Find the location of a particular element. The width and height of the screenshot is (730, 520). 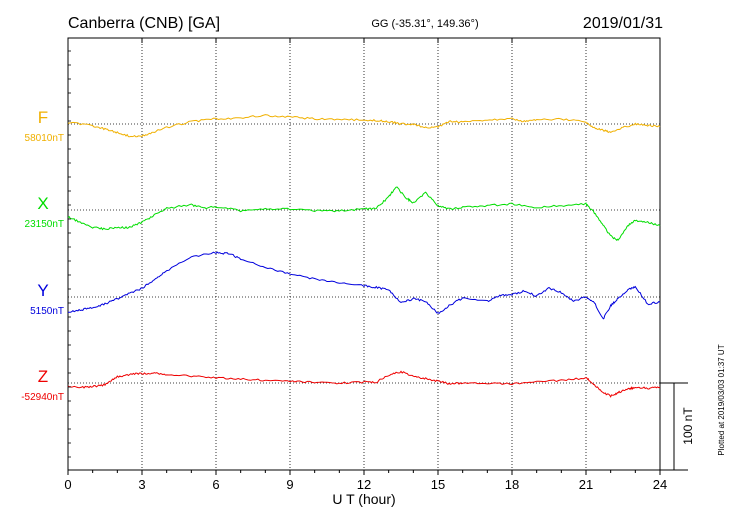

series-f-baseline: 58010nT is located at coordinates (44, 138).